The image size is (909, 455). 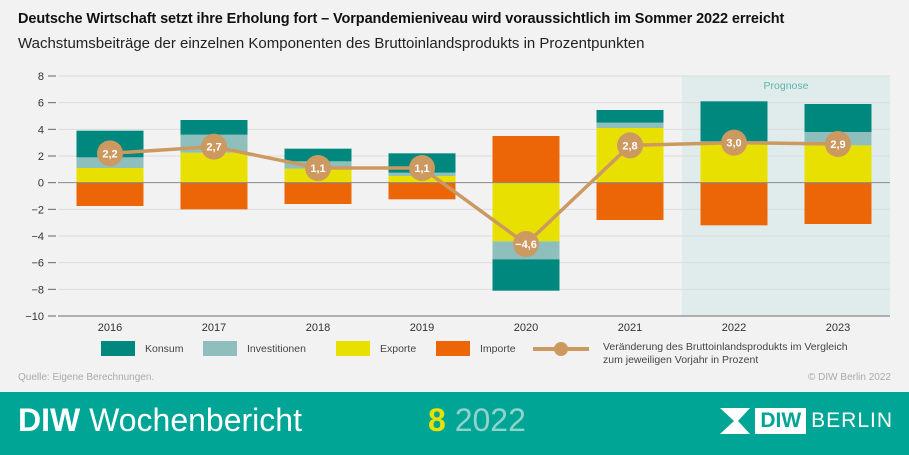 I want to click on logo-box: DIW, so click(x=781, y=421).